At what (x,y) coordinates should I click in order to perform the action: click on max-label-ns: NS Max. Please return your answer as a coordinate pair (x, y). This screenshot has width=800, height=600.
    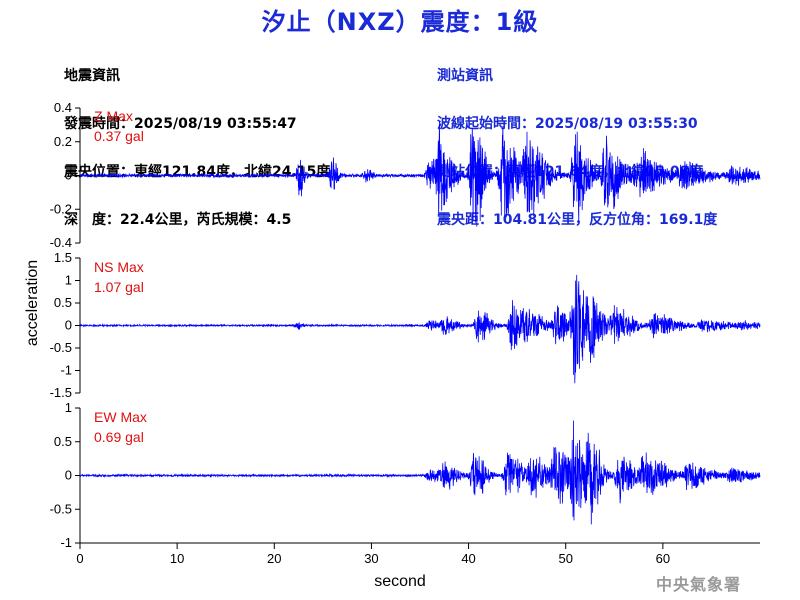
    Looking at the image, I should click on (119, 267).